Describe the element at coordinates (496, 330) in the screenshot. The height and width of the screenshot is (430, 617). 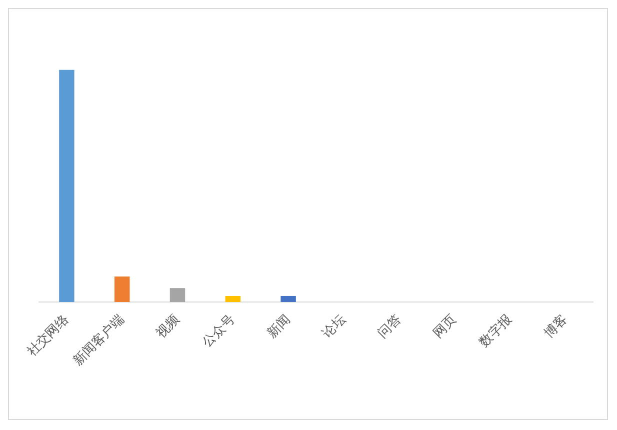
I see `x-tick-label: 数字报` at that location.